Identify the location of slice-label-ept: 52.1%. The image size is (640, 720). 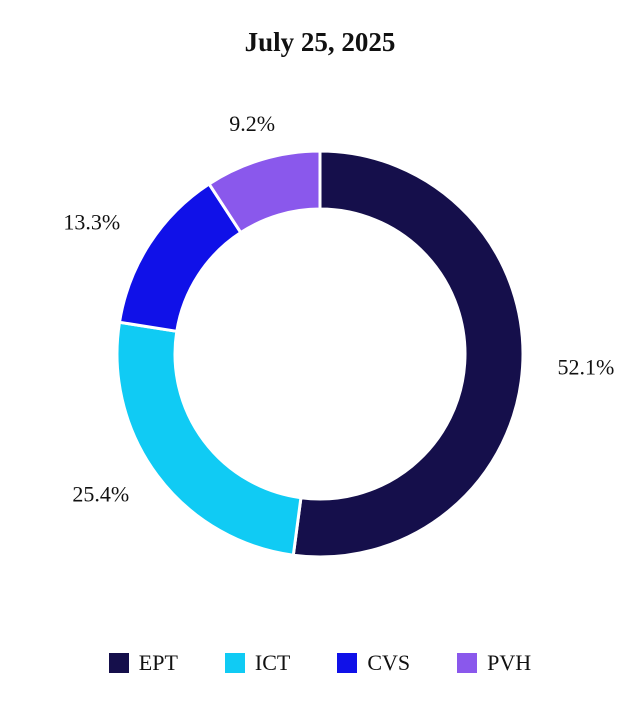
(585, 367).